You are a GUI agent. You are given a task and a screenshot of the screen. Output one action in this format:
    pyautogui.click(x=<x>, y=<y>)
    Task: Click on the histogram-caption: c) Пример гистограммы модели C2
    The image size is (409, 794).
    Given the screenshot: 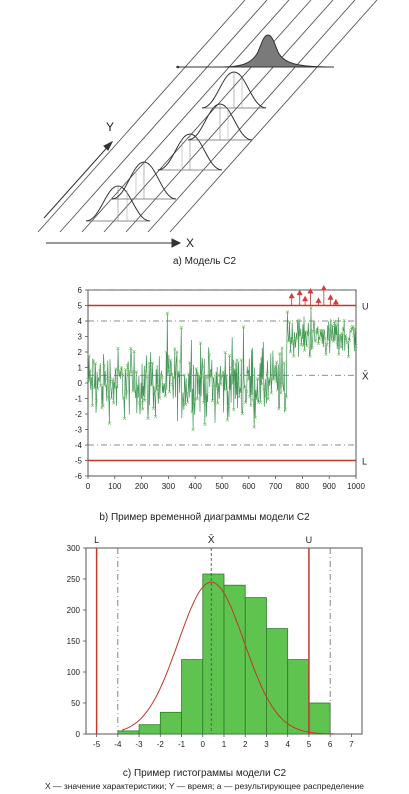 What is the action you would take?
    pyautogui.click(x=204, y=773)
    